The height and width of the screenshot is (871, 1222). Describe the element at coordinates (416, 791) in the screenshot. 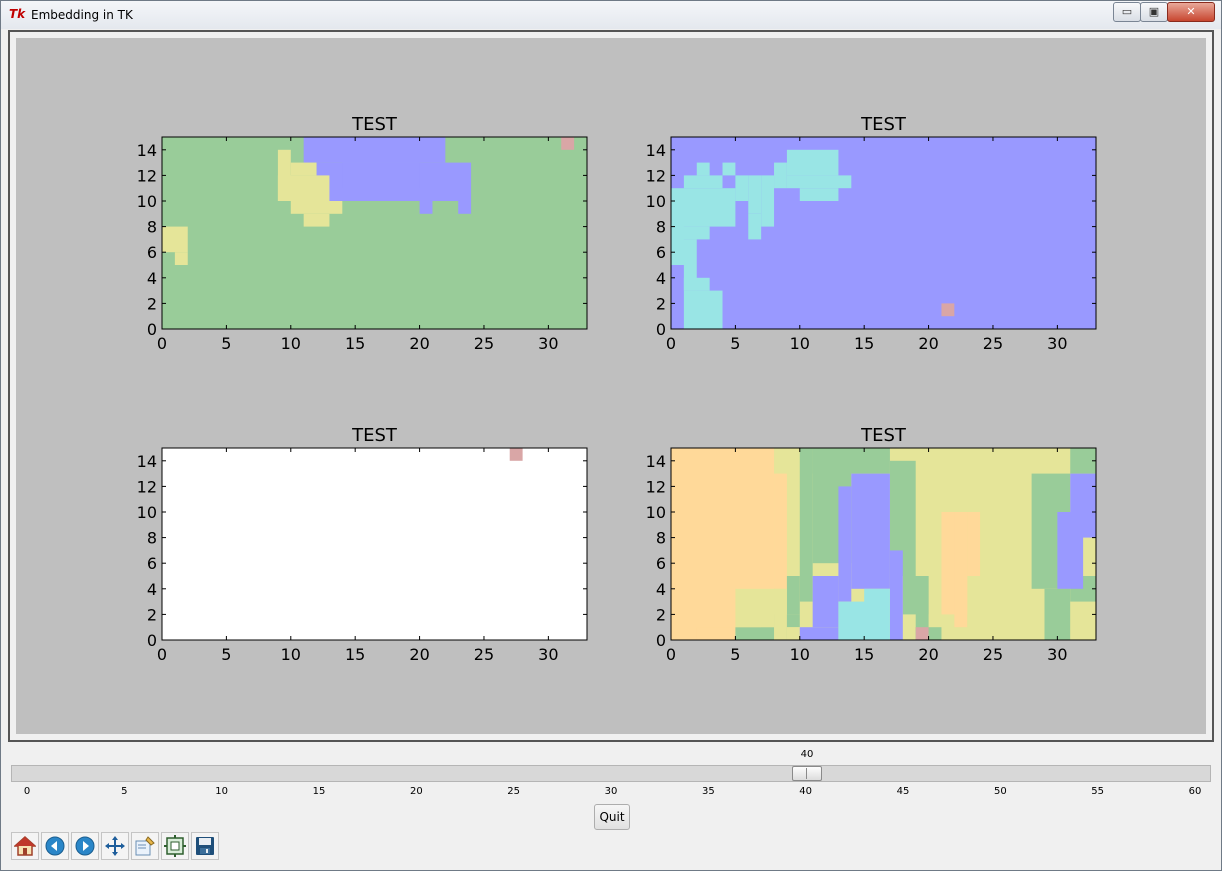

I see `slider-tick-label: 20` at that location.